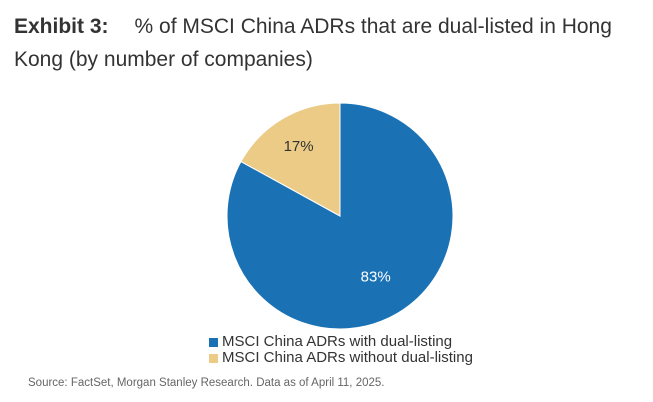 The image size is (653, 402). Describe the element at coordinates (376, 276) in the screenshot. I see `pie-label-with-dual-listing: 83%` at that location.